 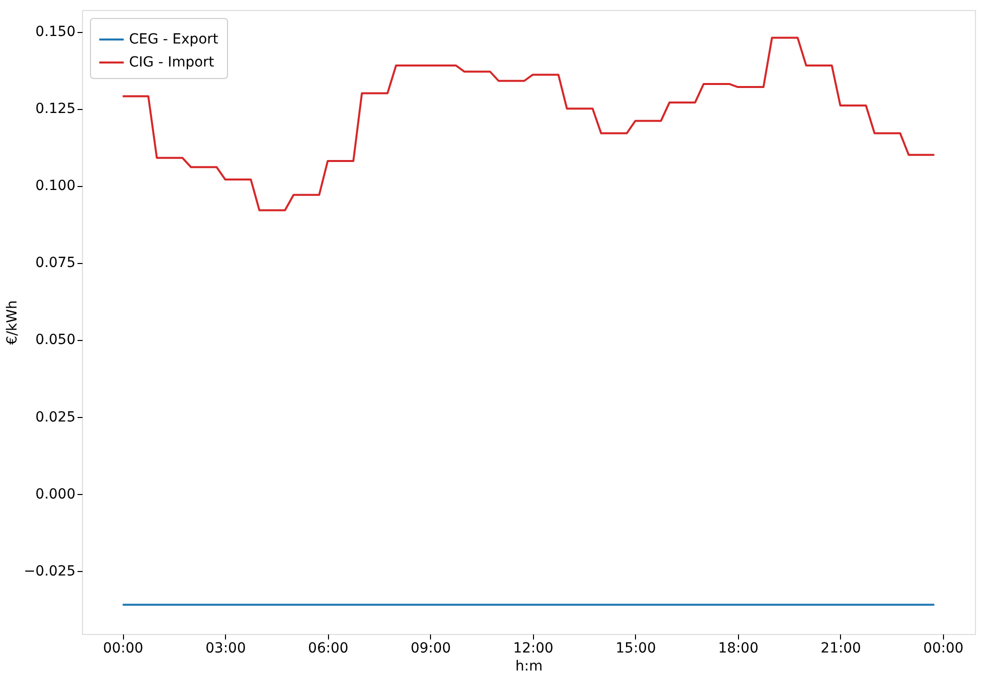 I want to click on y-tick-label: 0.025, so click(x=55, y=417).